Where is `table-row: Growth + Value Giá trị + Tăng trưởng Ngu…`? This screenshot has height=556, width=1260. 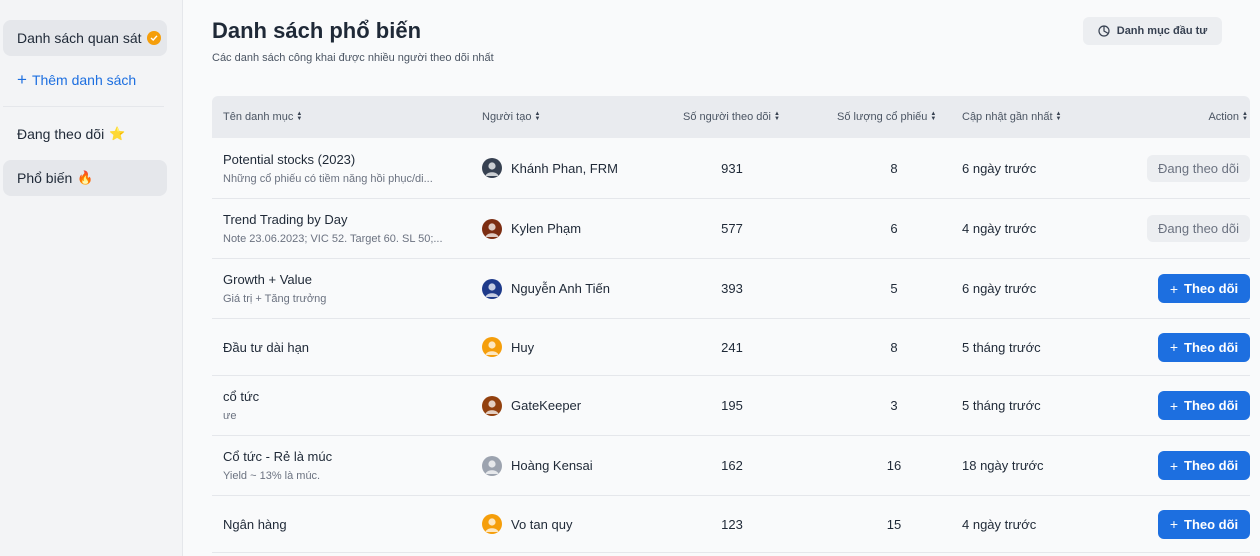
table-row: Growth + Value Giá trị + Tăng trưởng Ngu… is located at coordinates (731, 289).